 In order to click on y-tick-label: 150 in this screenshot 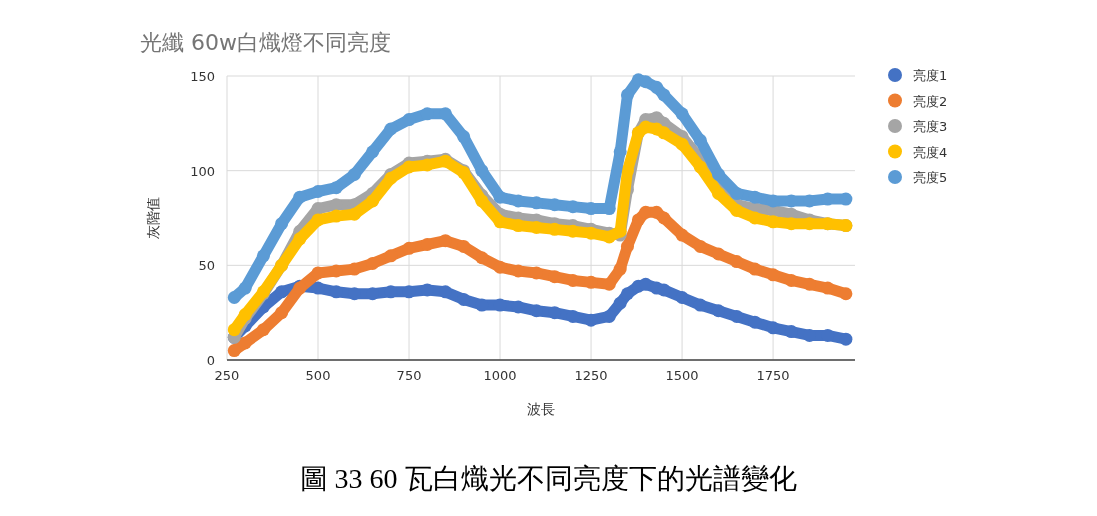, I will do `click(202, 76)`.